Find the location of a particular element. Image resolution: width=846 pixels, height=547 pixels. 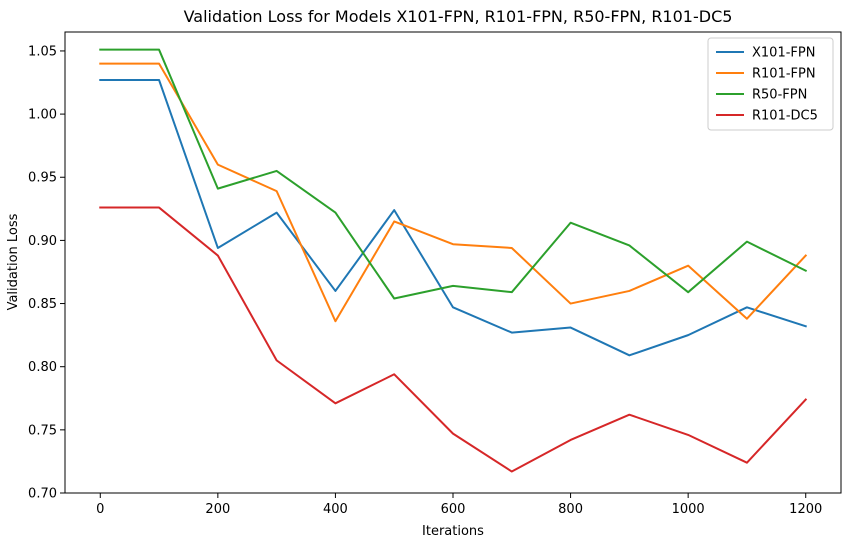

legend-box is located at coordinates (770, 84).